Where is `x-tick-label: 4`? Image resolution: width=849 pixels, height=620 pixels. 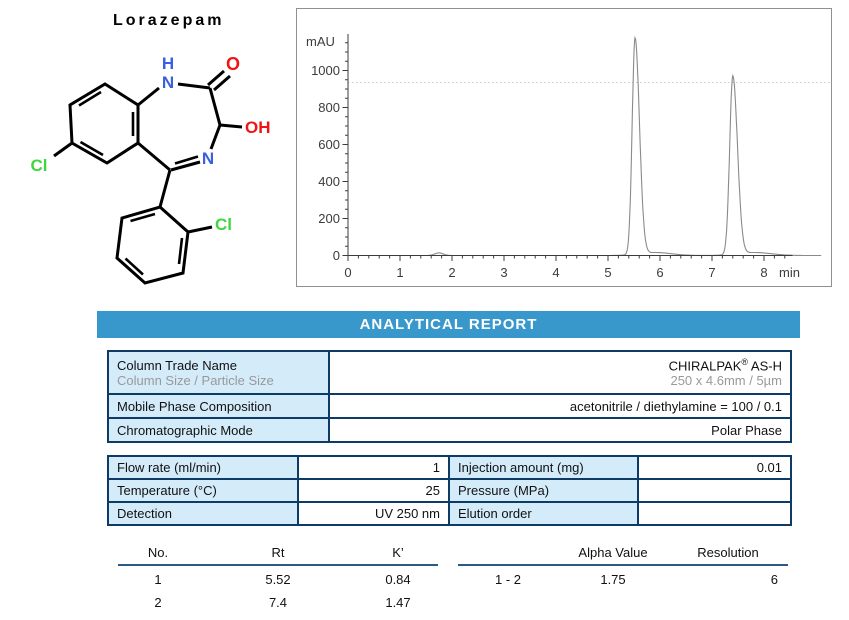 x-tick-label: 4 is located at coordinates (555, 272).